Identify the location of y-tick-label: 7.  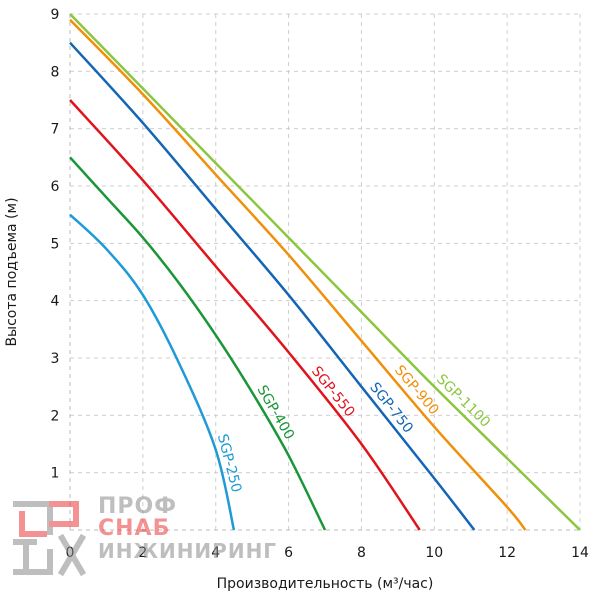
(55, 130).